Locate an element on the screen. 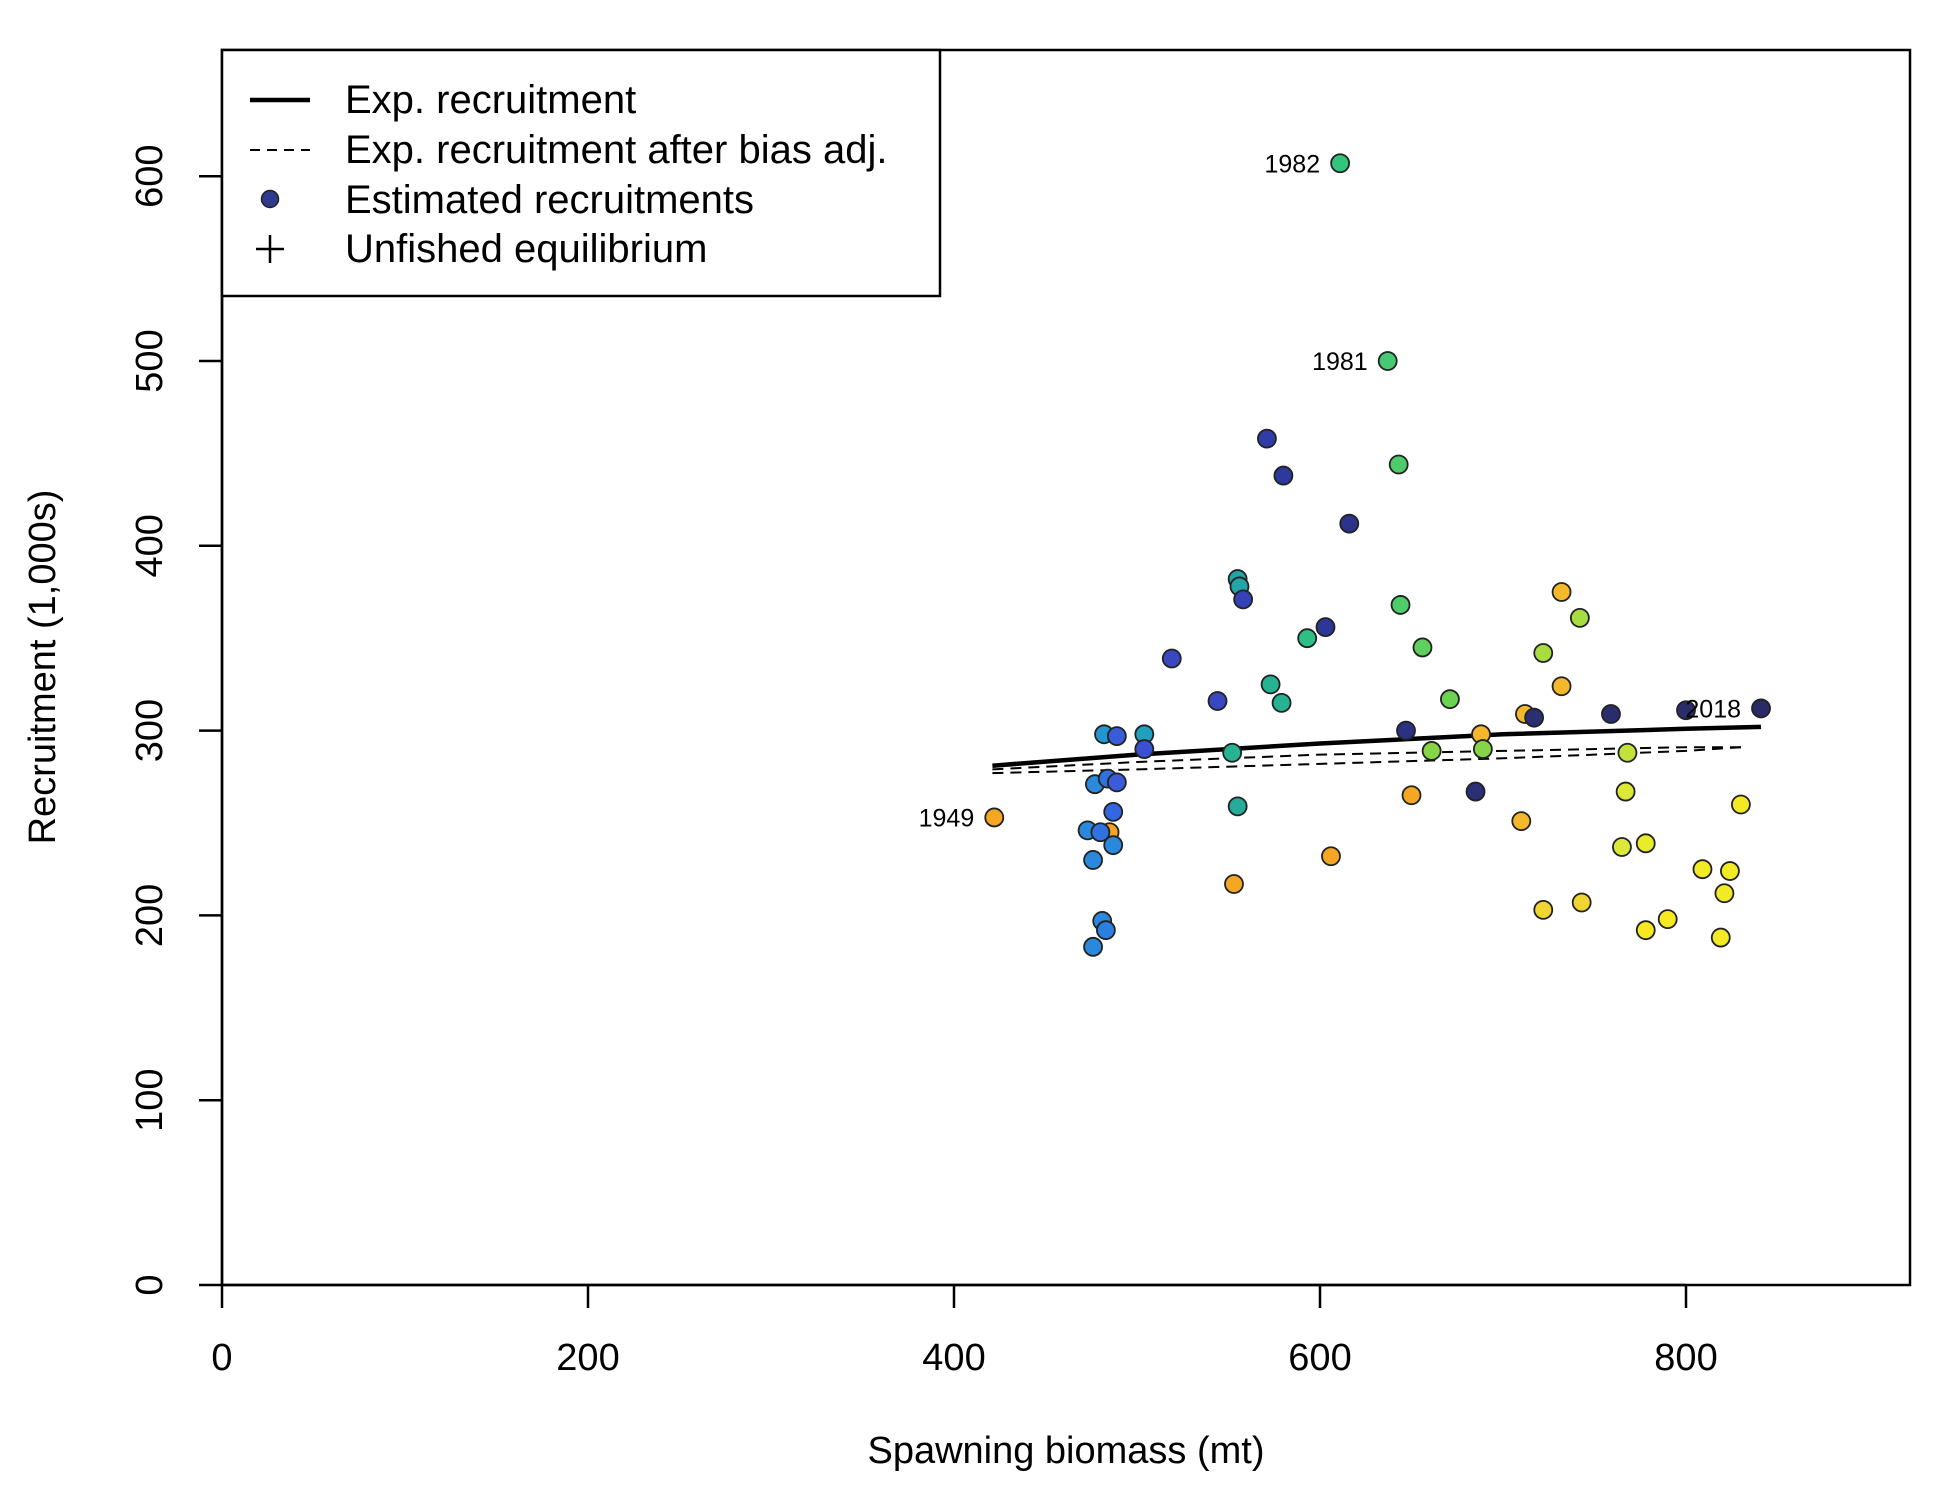 Image resolution: width=1950 pixels, height=1500 pixels. expected-recruitment-curves is located at coordinates (1377, 749).